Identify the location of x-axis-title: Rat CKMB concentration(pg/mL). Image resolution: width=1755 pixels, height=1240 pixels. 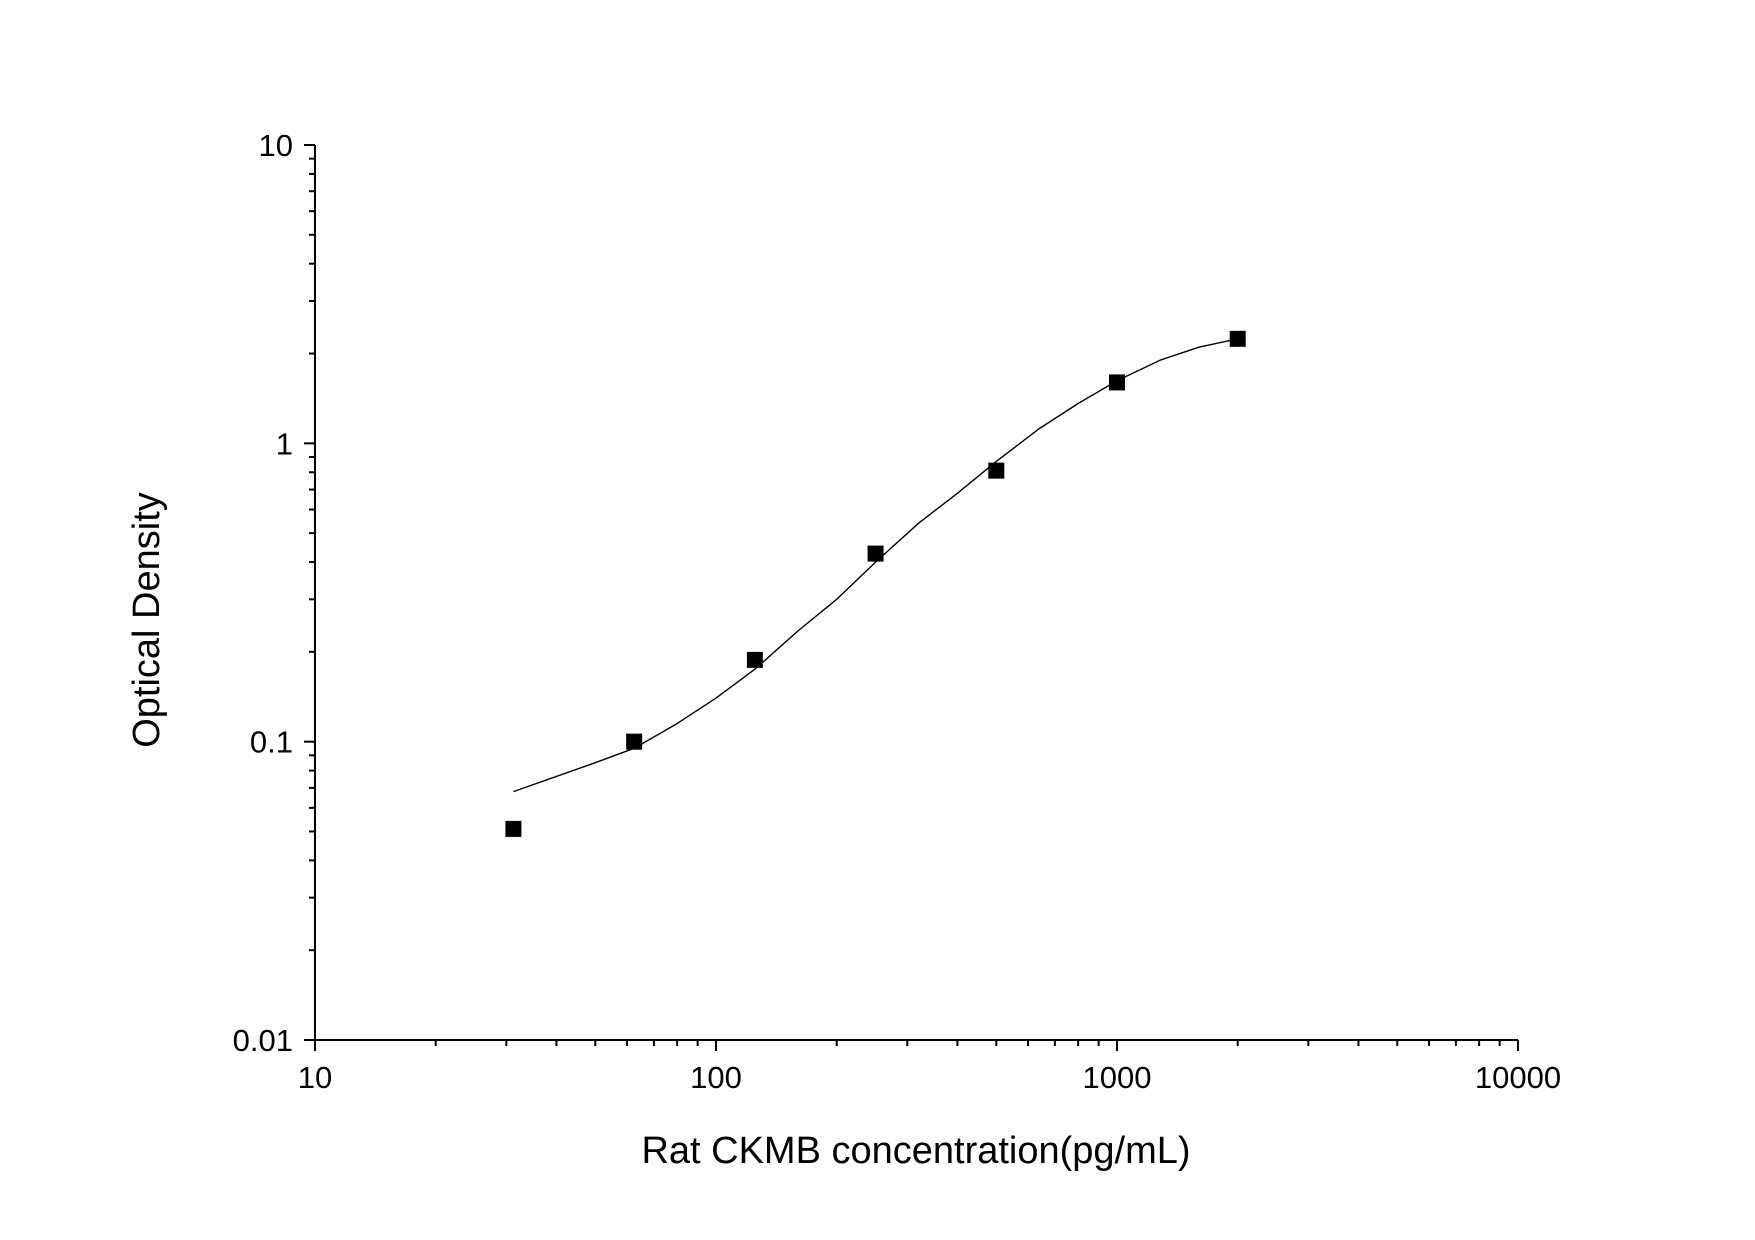
(915, 1151).